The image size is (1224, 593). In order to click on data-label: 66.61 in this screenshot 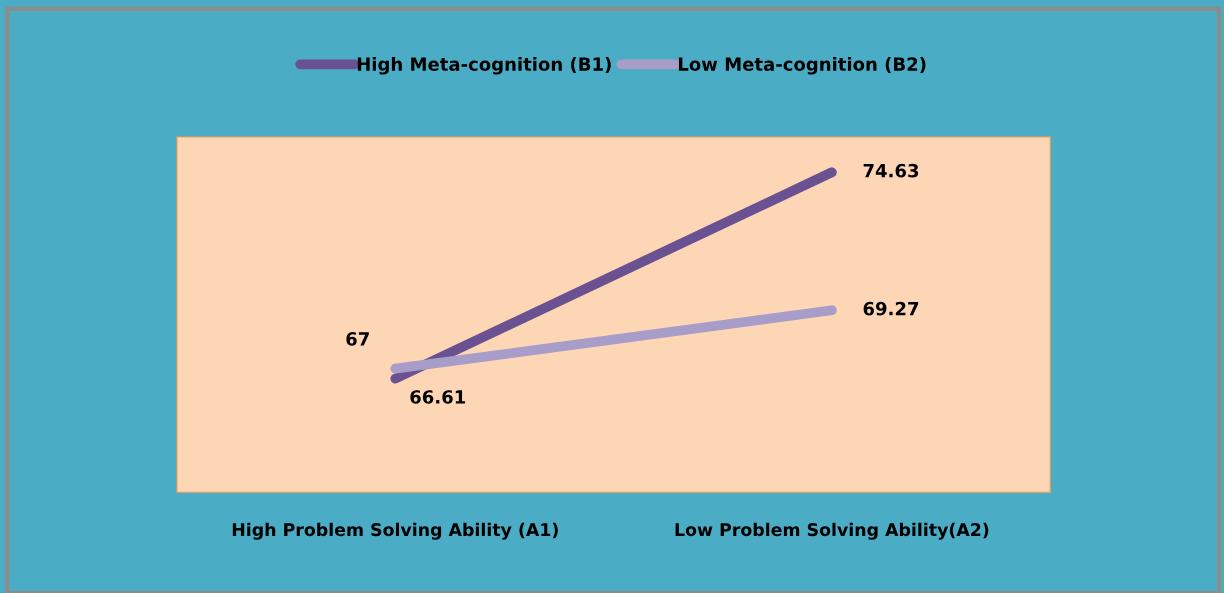, I will do `click(438, 397)`.